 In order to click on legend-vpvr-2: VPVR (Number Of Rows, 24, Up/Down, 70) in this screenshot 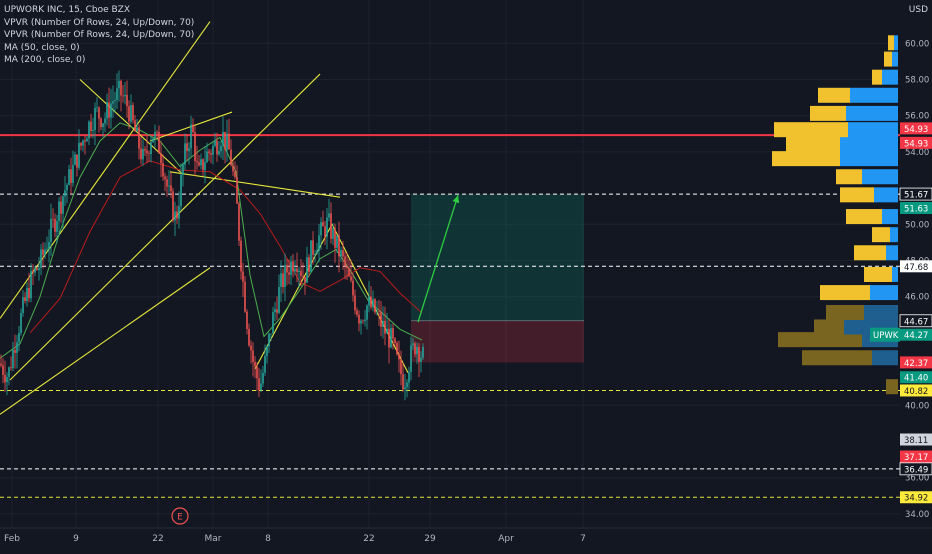, I will do `click(99, 35)`.